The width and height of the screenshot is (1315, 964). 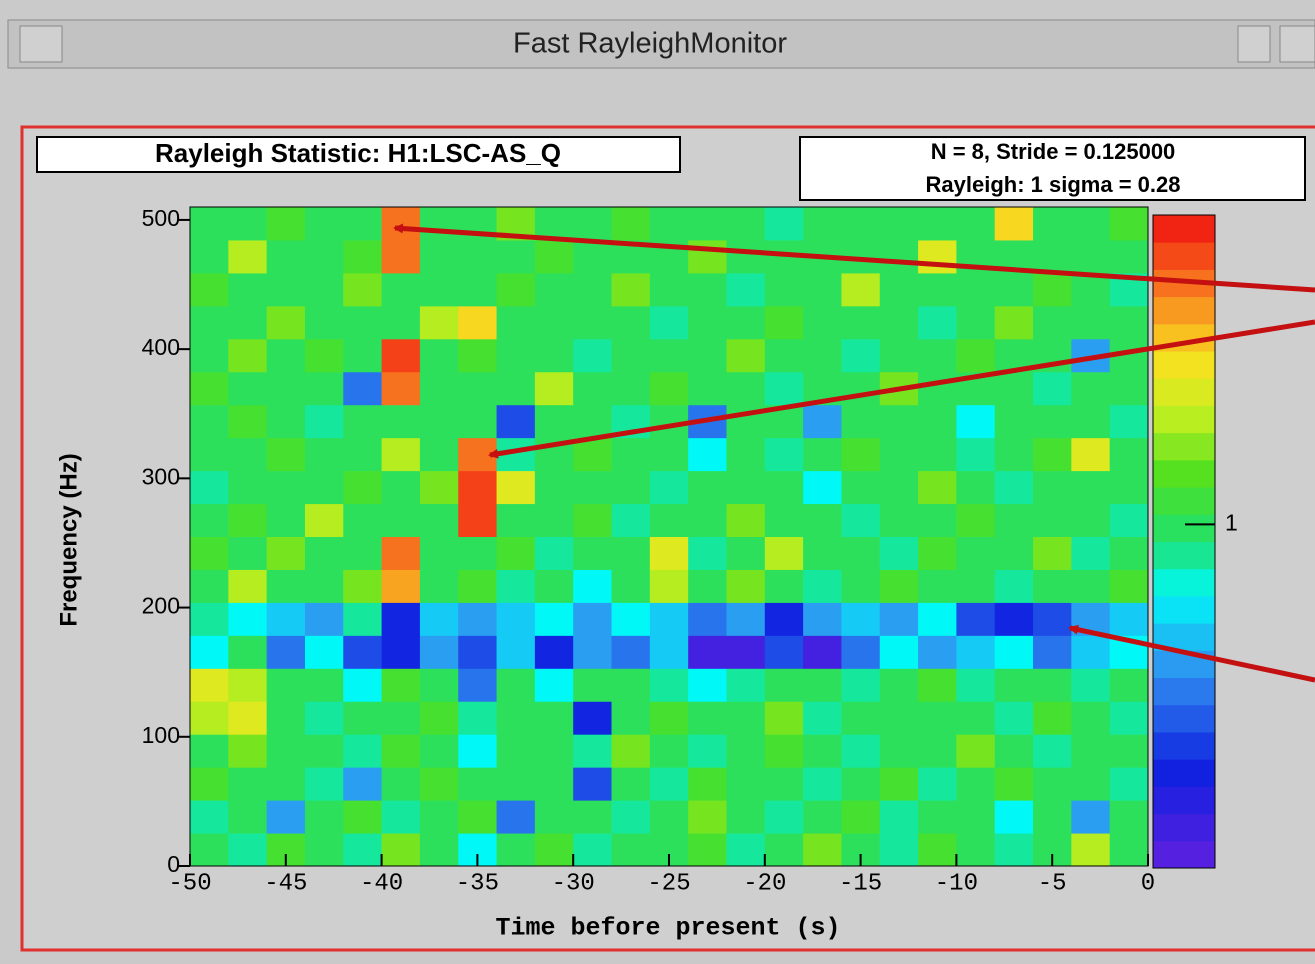 What do you see at coordinates (1052, 883) in the screenshot?
I see `x-tick-label: -5` at bounding box center [1052, 883].